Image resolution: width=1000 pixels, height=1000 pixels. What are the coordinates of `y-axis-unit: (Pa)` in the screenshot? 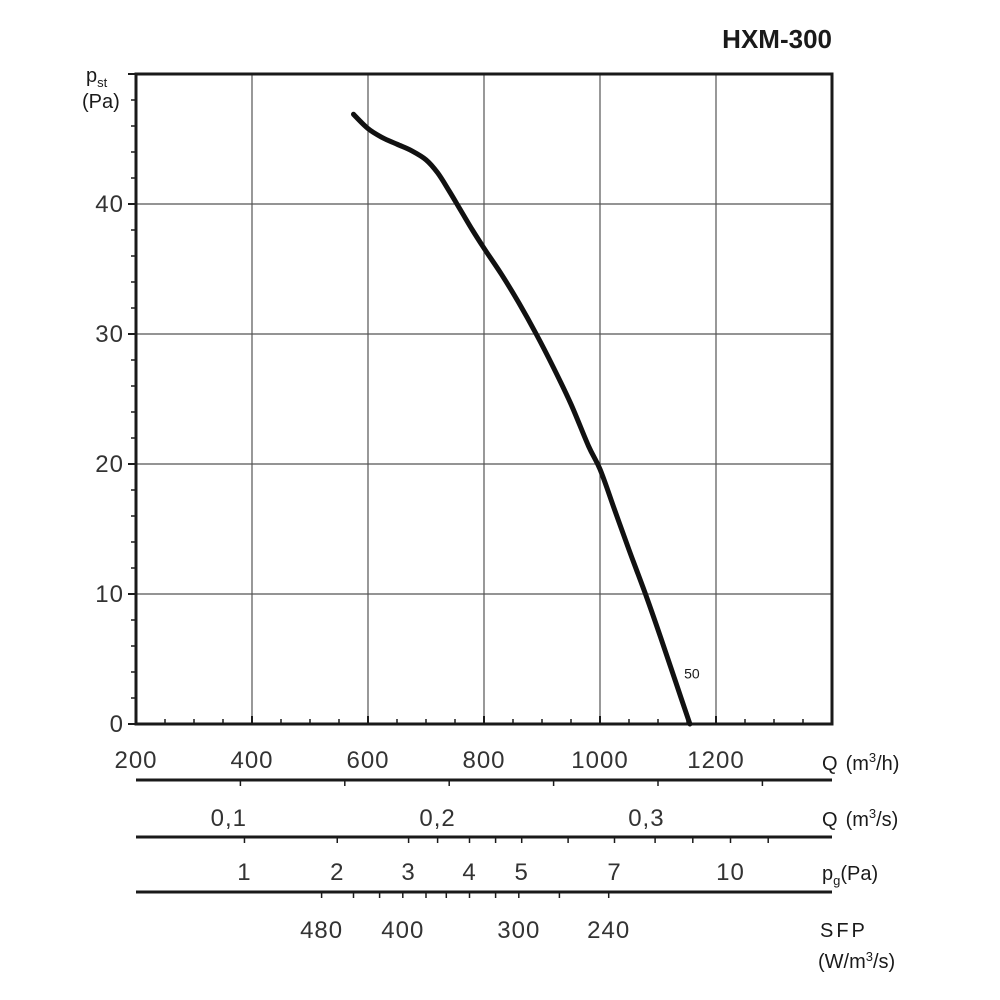 It's located at (101, 102).